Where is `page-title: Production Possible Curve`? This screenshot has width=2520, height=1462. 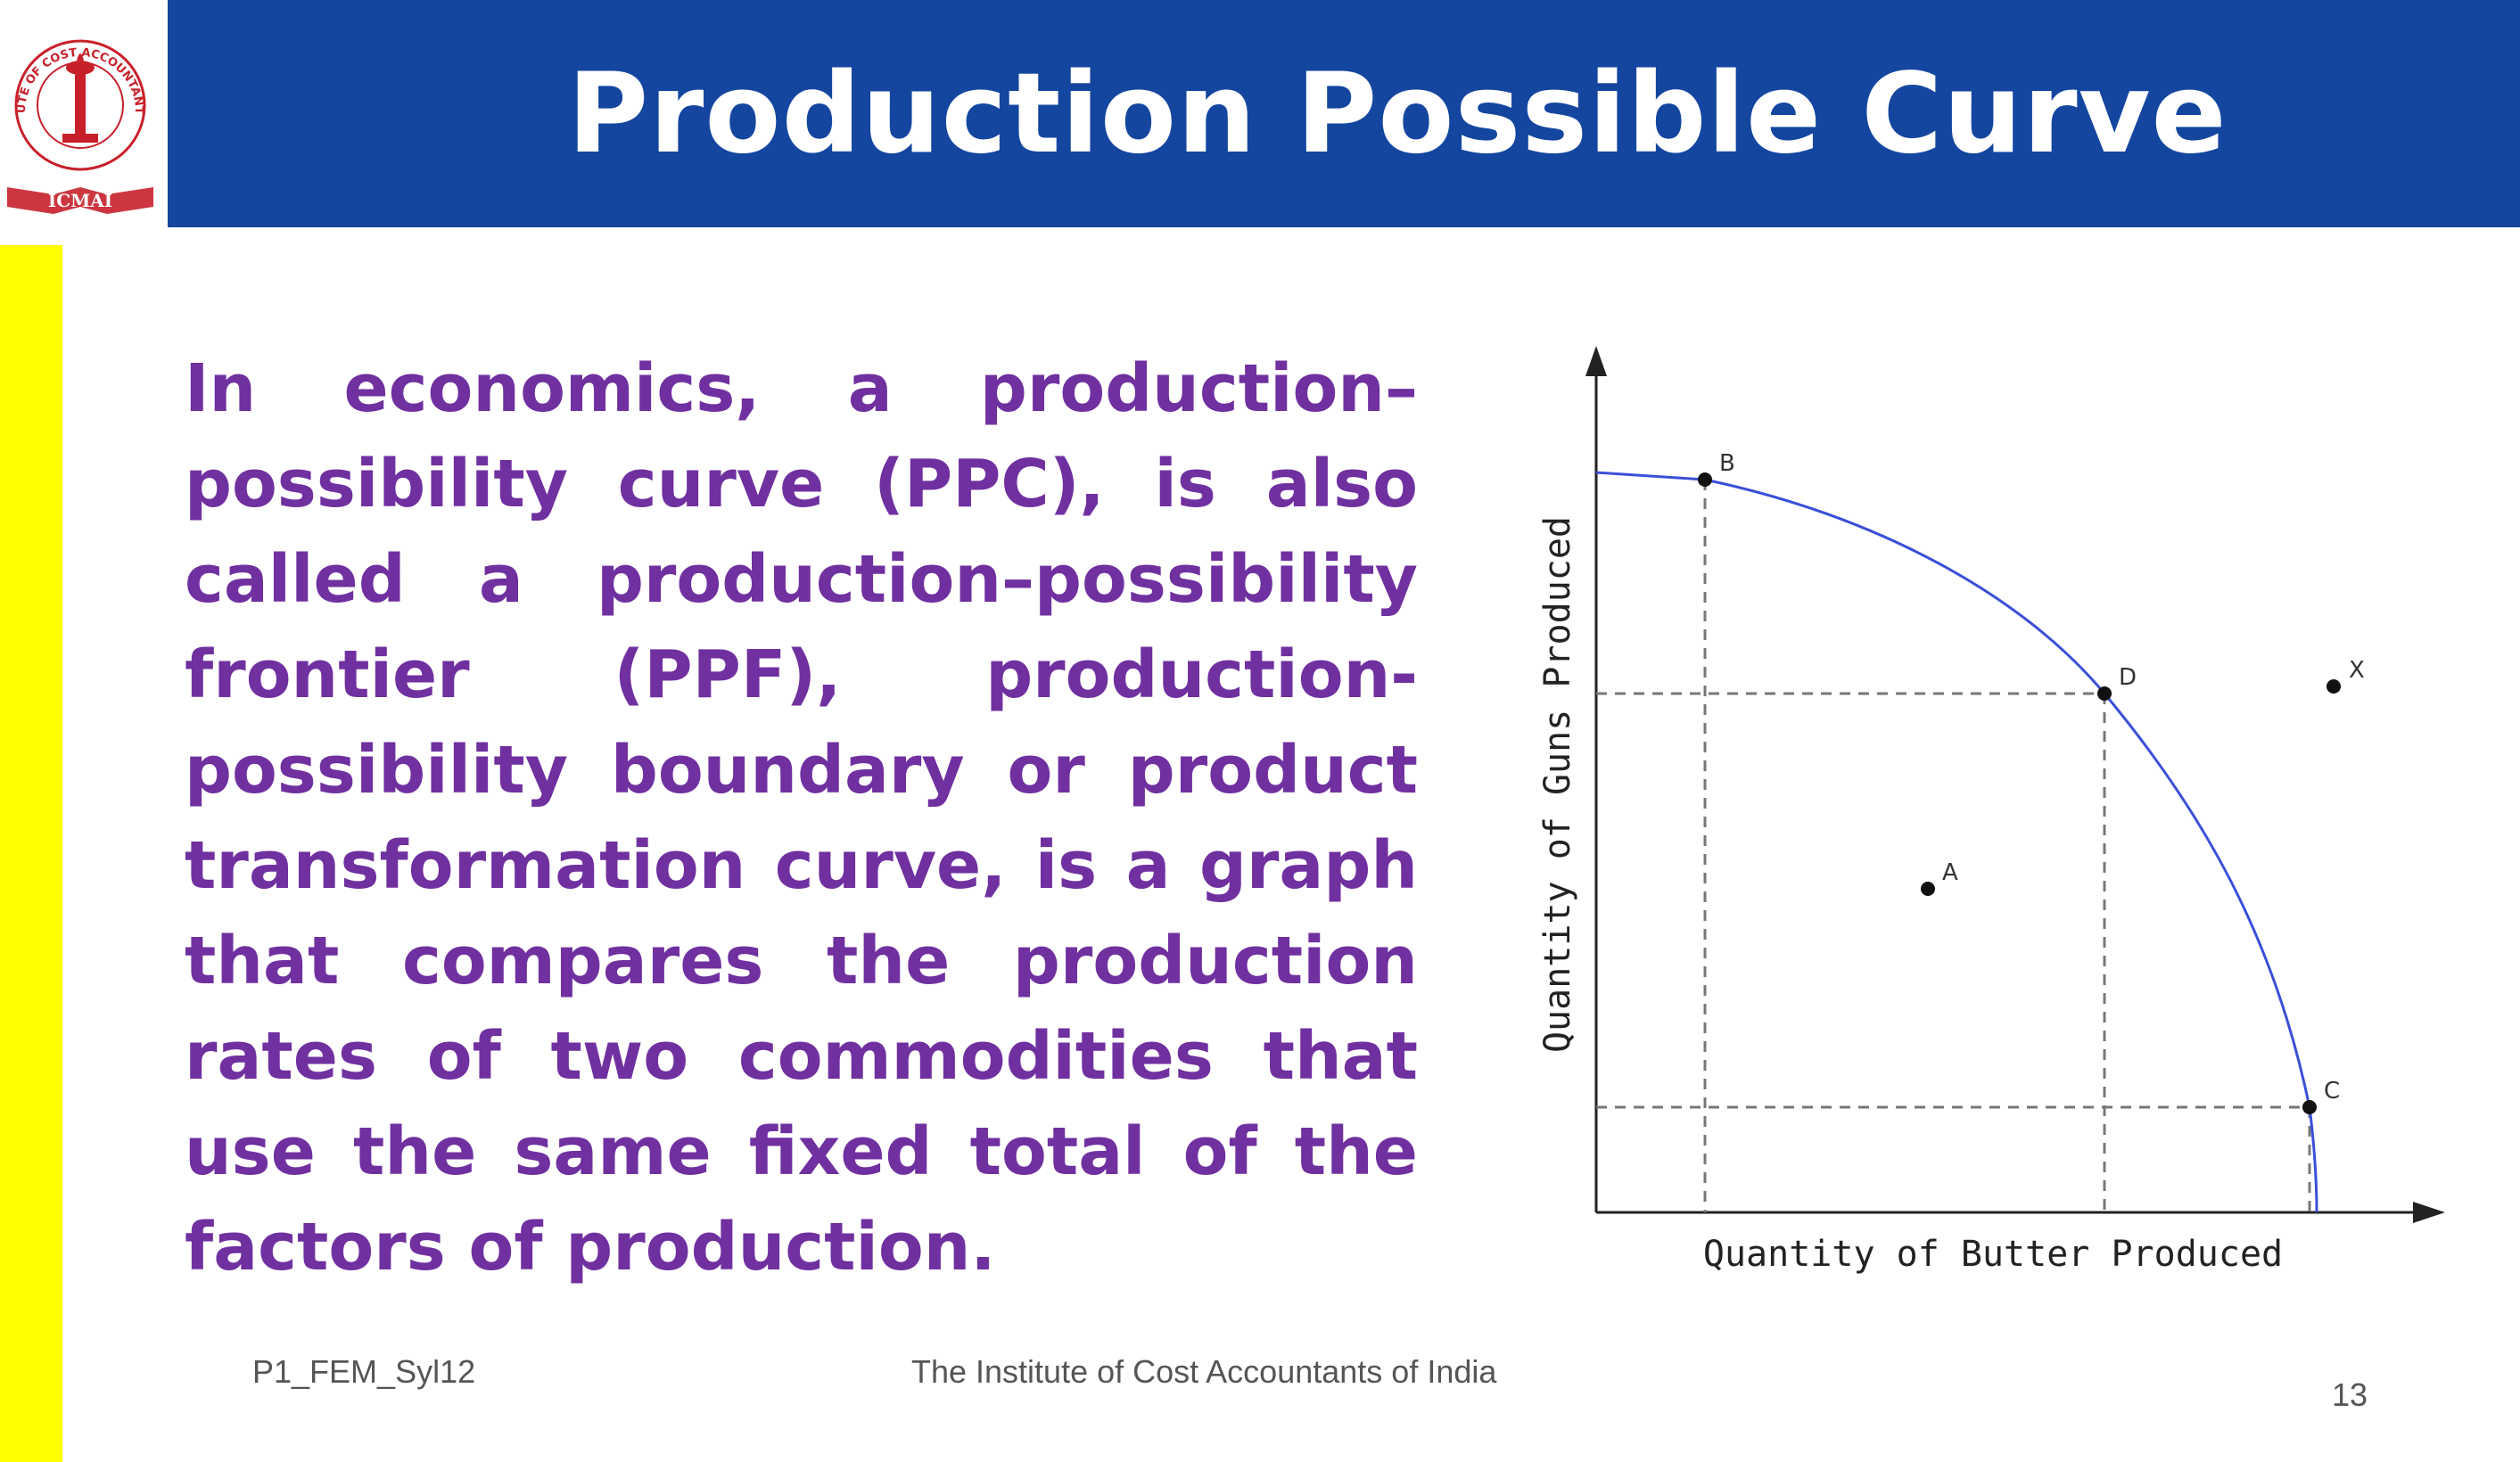
page-title: Production Possible Curve is located at coordinates (1398, 113).